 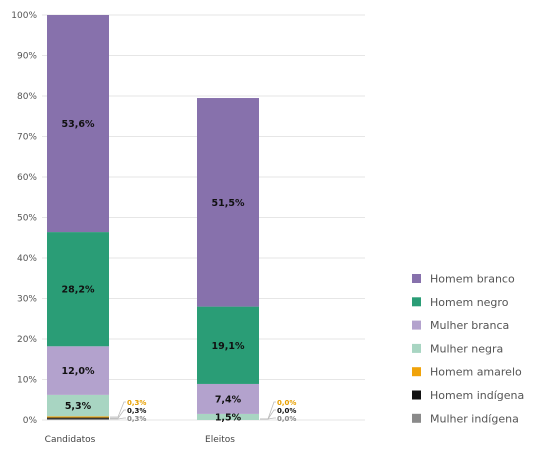 I want to click on x-axis: Candidatos Eleitos, so click(x=140, y=440).